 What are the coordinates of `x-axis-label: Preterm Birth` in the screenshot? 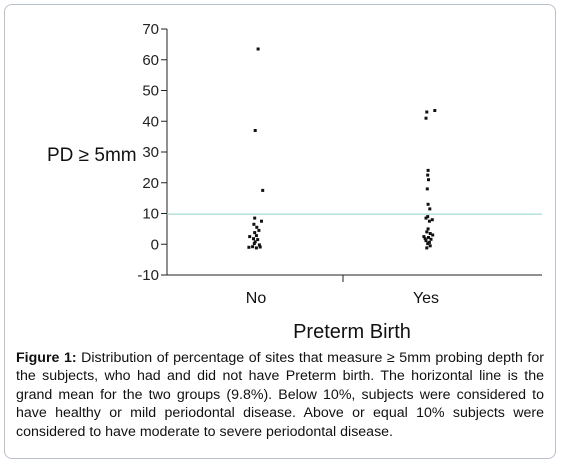 It's located at (352, 332).